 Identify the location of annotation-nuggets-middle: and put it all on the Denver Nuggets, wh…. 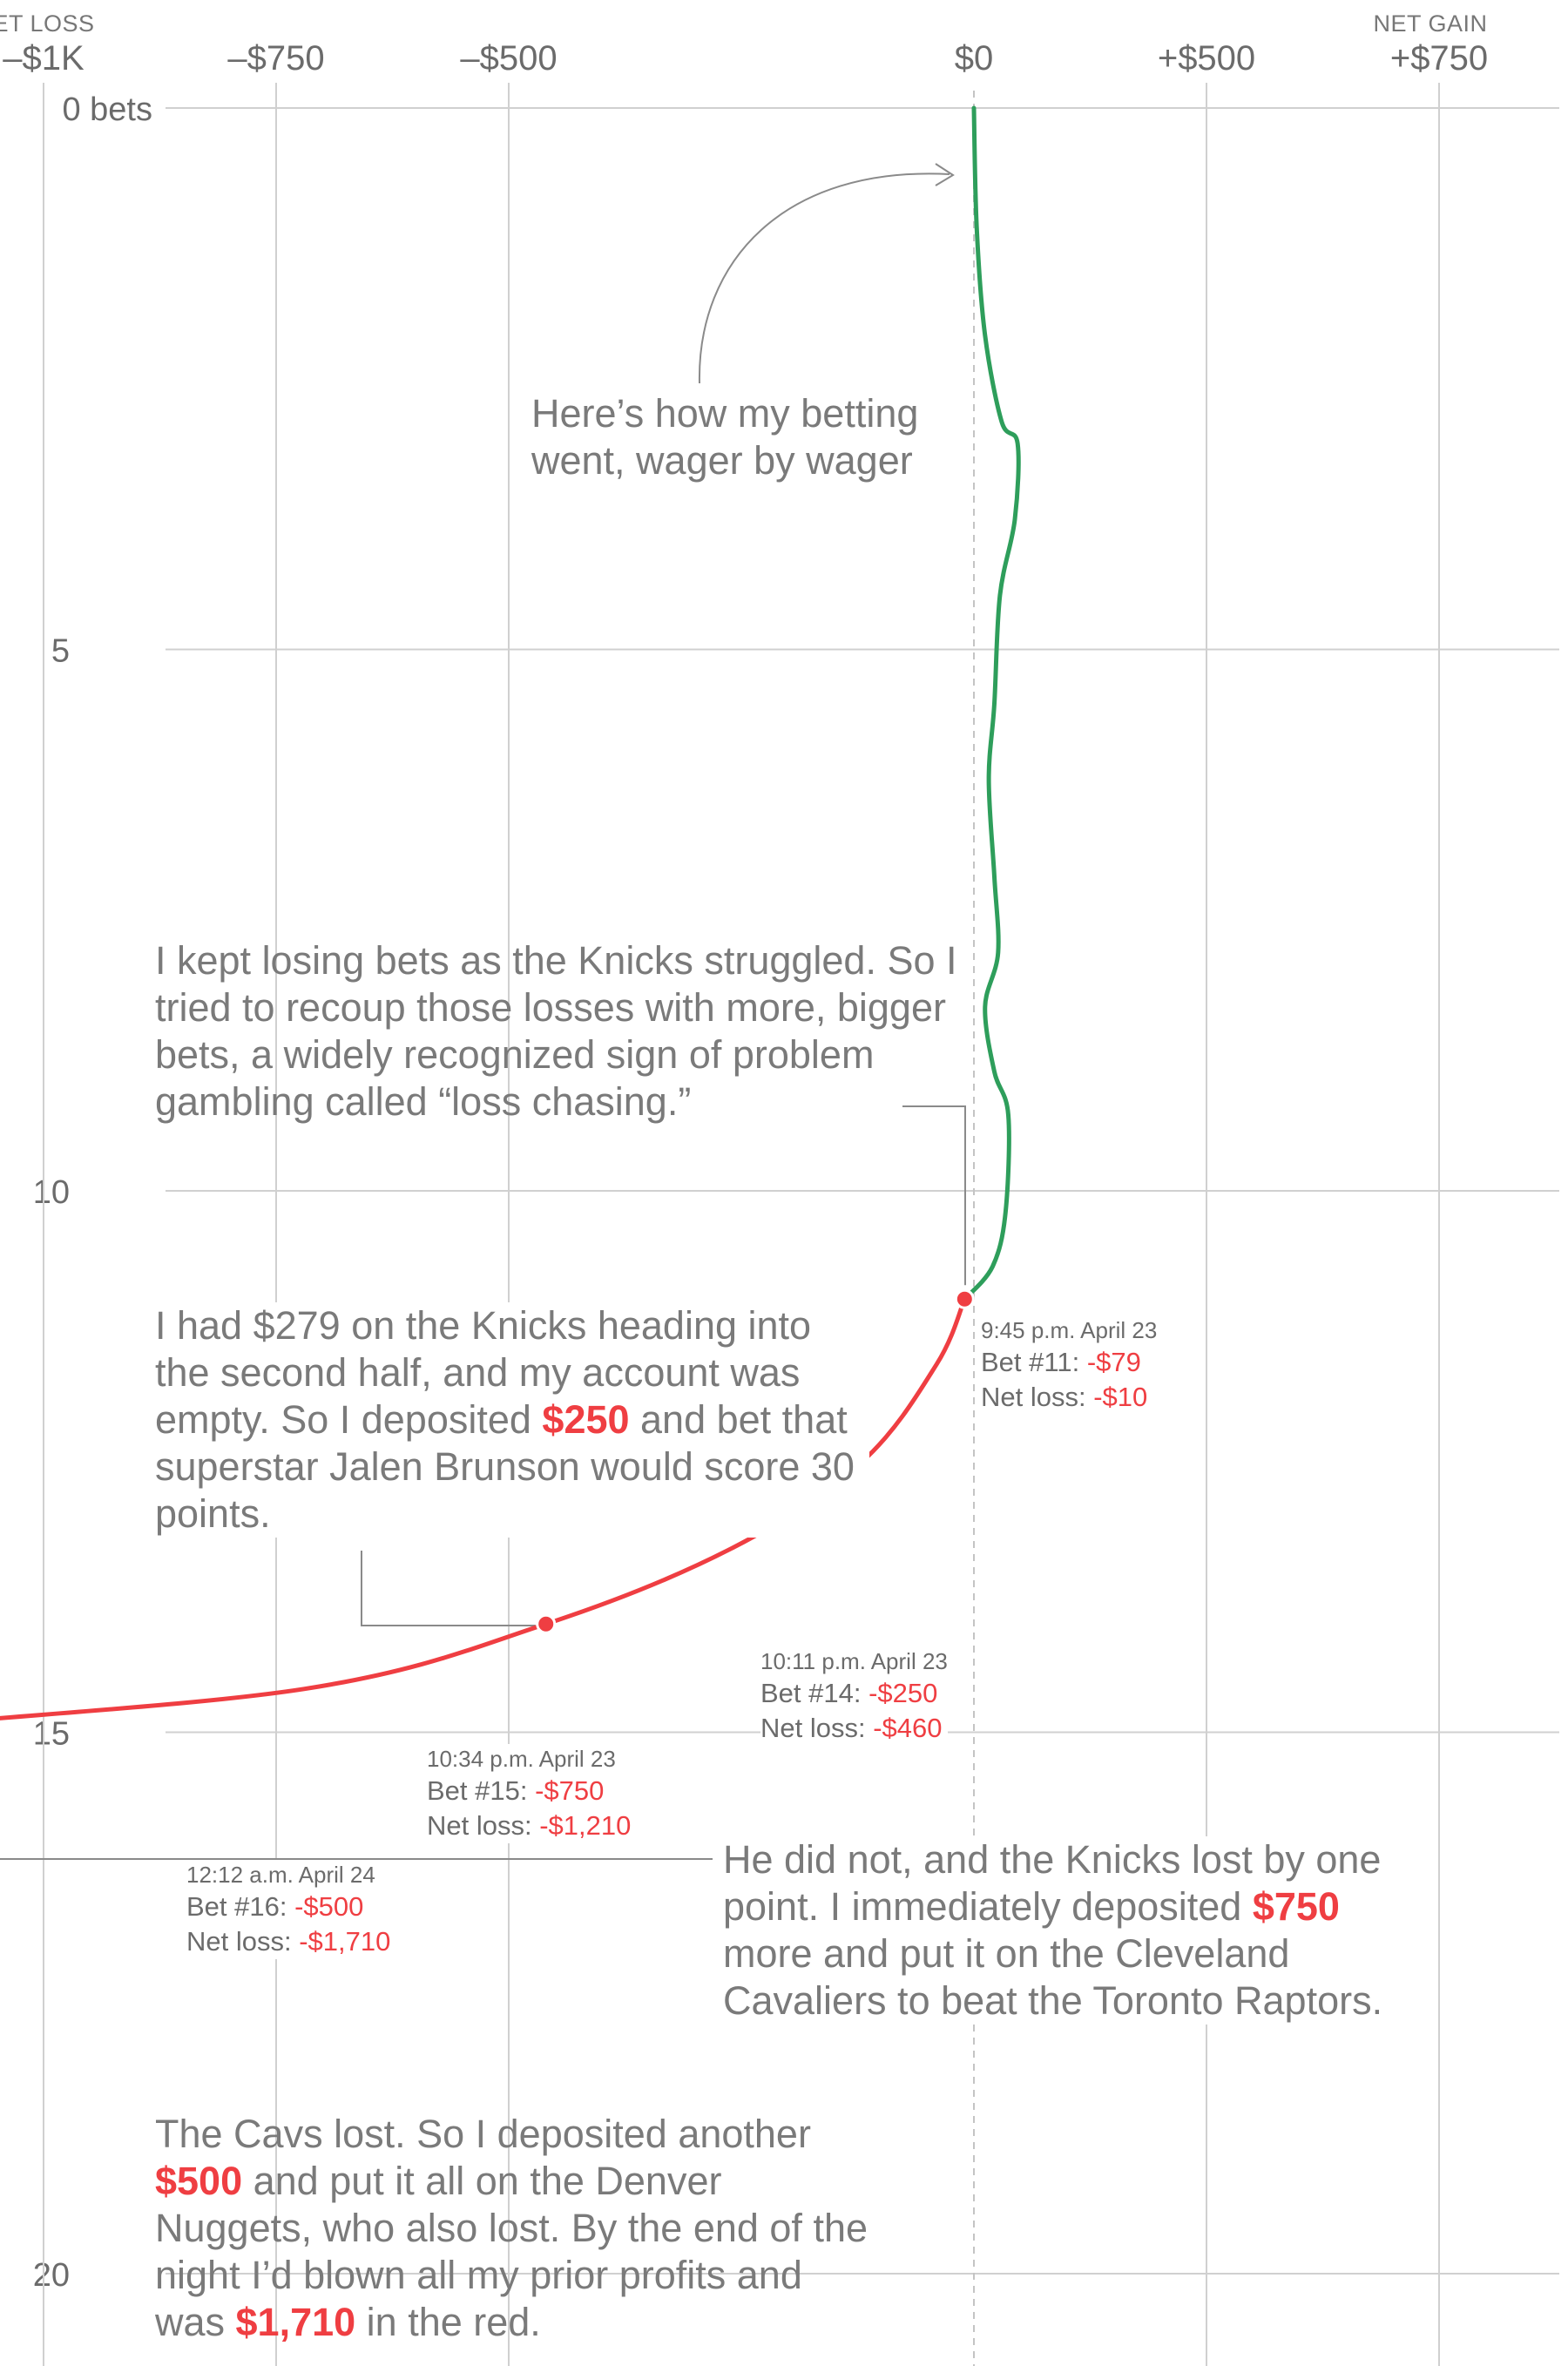
(511, 2251).